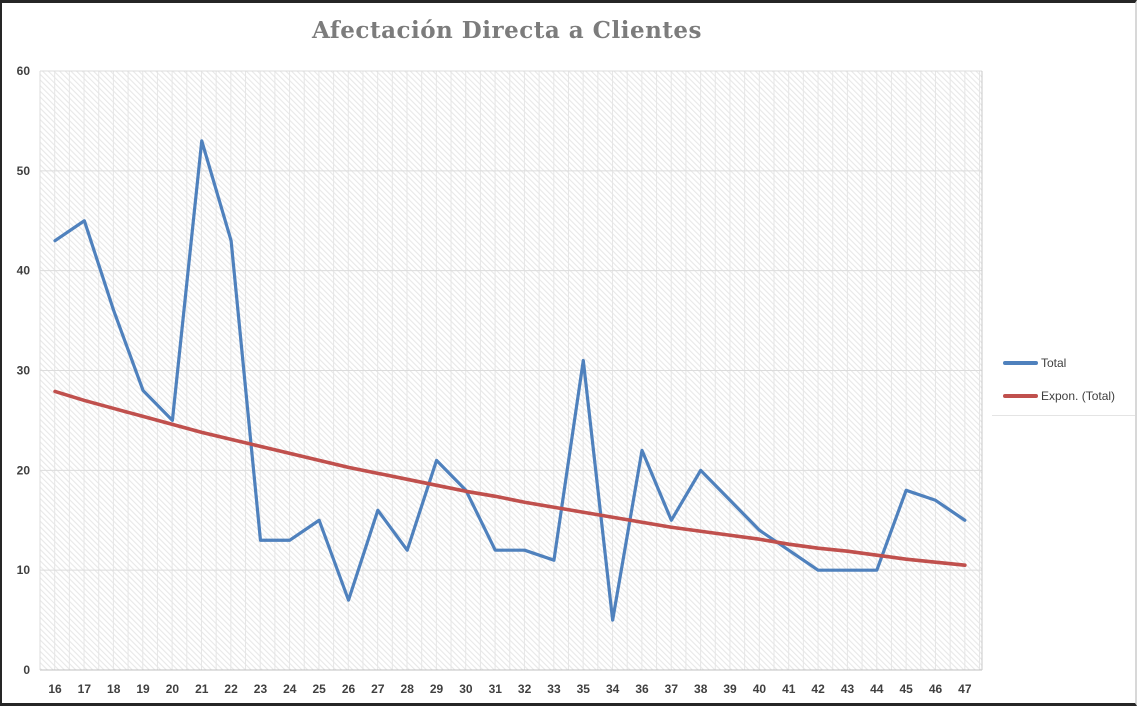  Describe the element at coordinates (24, 171) in the screenshot. I see `svg-text: 50` at that location.